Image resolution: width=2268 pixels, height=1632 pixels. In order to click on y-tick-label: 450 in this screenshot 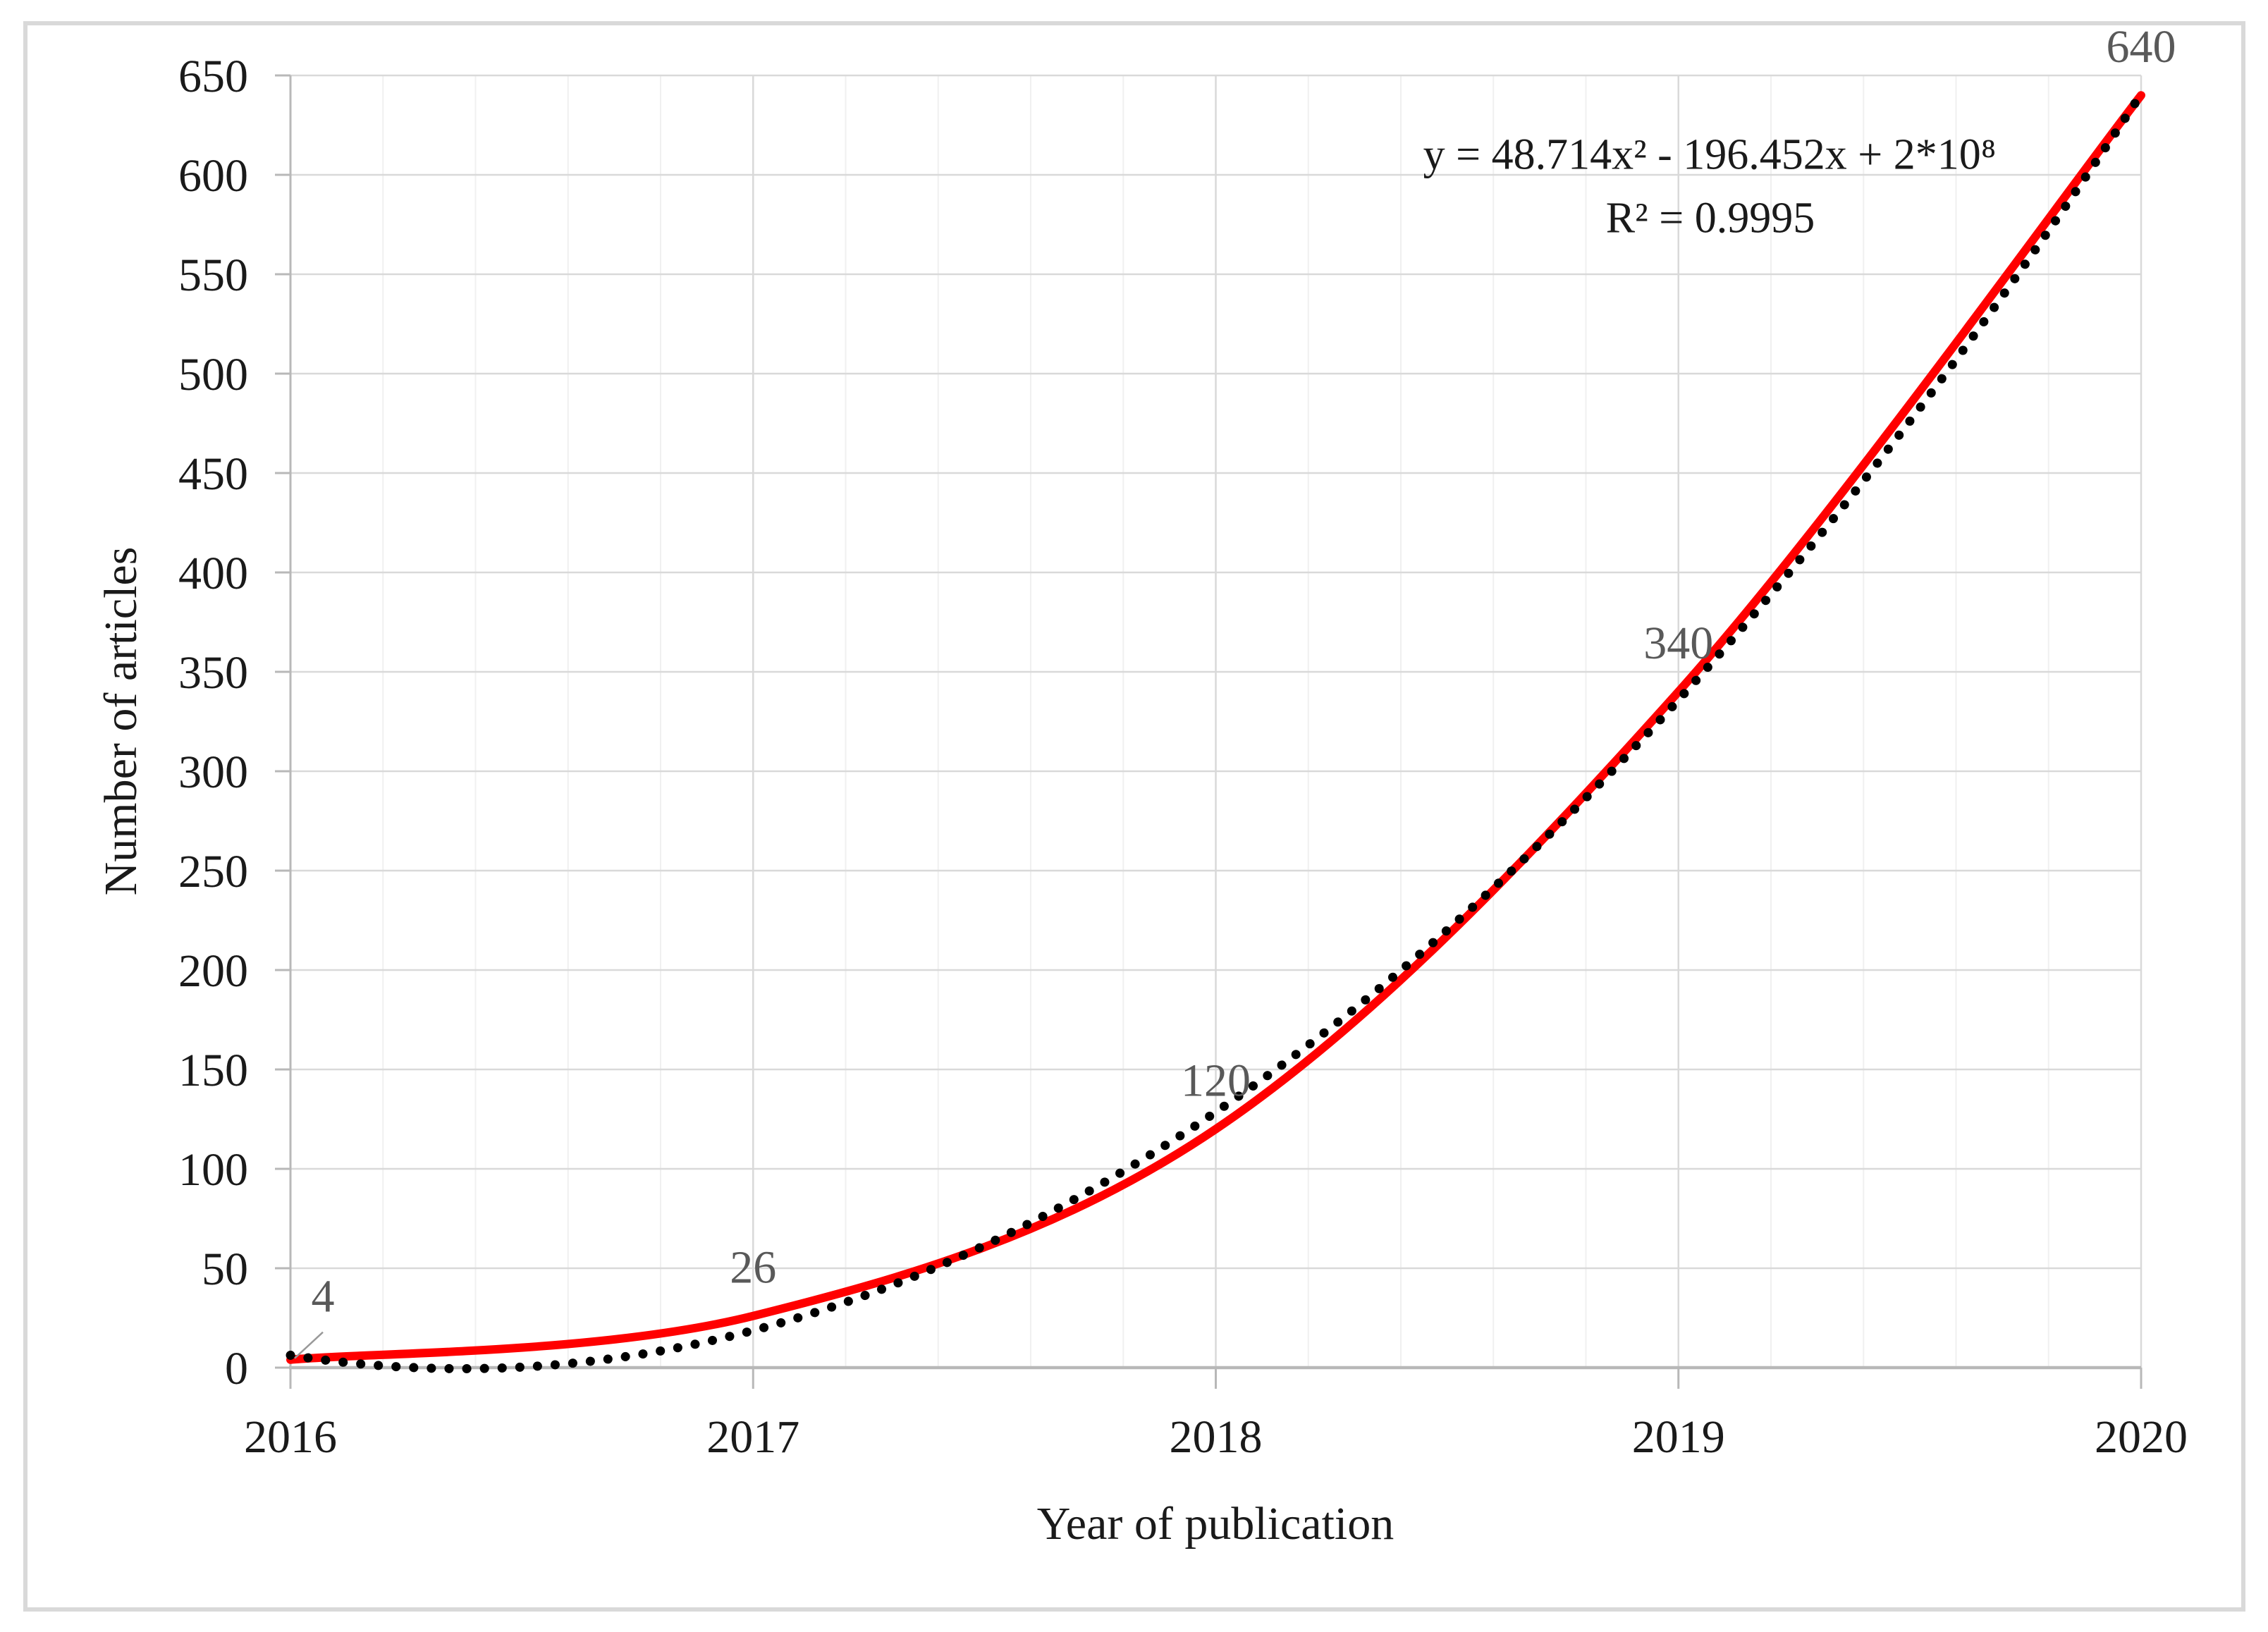, I will do `click(213, 474)`.